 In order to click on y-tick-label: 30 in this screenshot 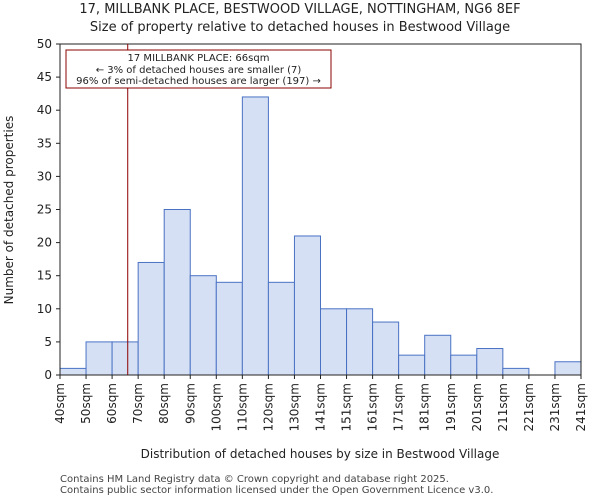, I will do `click(44, 176)`.